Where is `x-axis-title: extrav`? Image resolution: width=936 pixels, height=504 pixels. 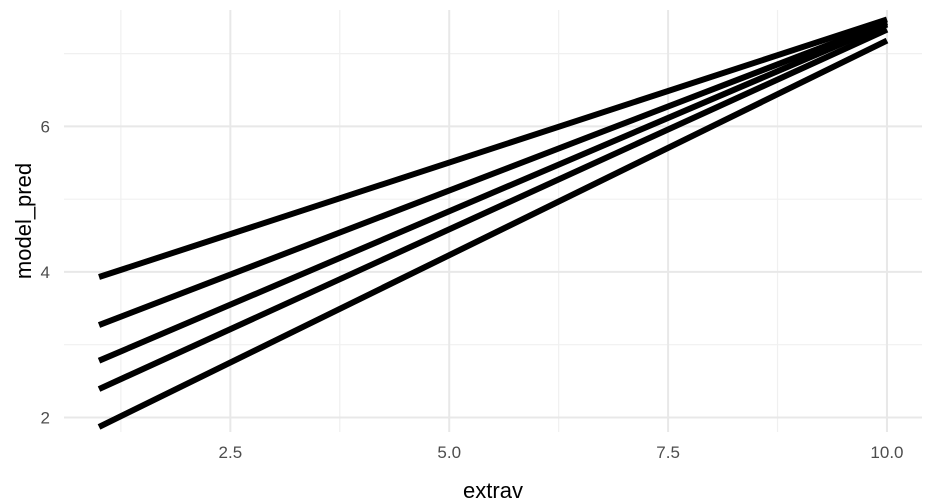
x-axis-title: extrav is located at coordinates (493, 490).